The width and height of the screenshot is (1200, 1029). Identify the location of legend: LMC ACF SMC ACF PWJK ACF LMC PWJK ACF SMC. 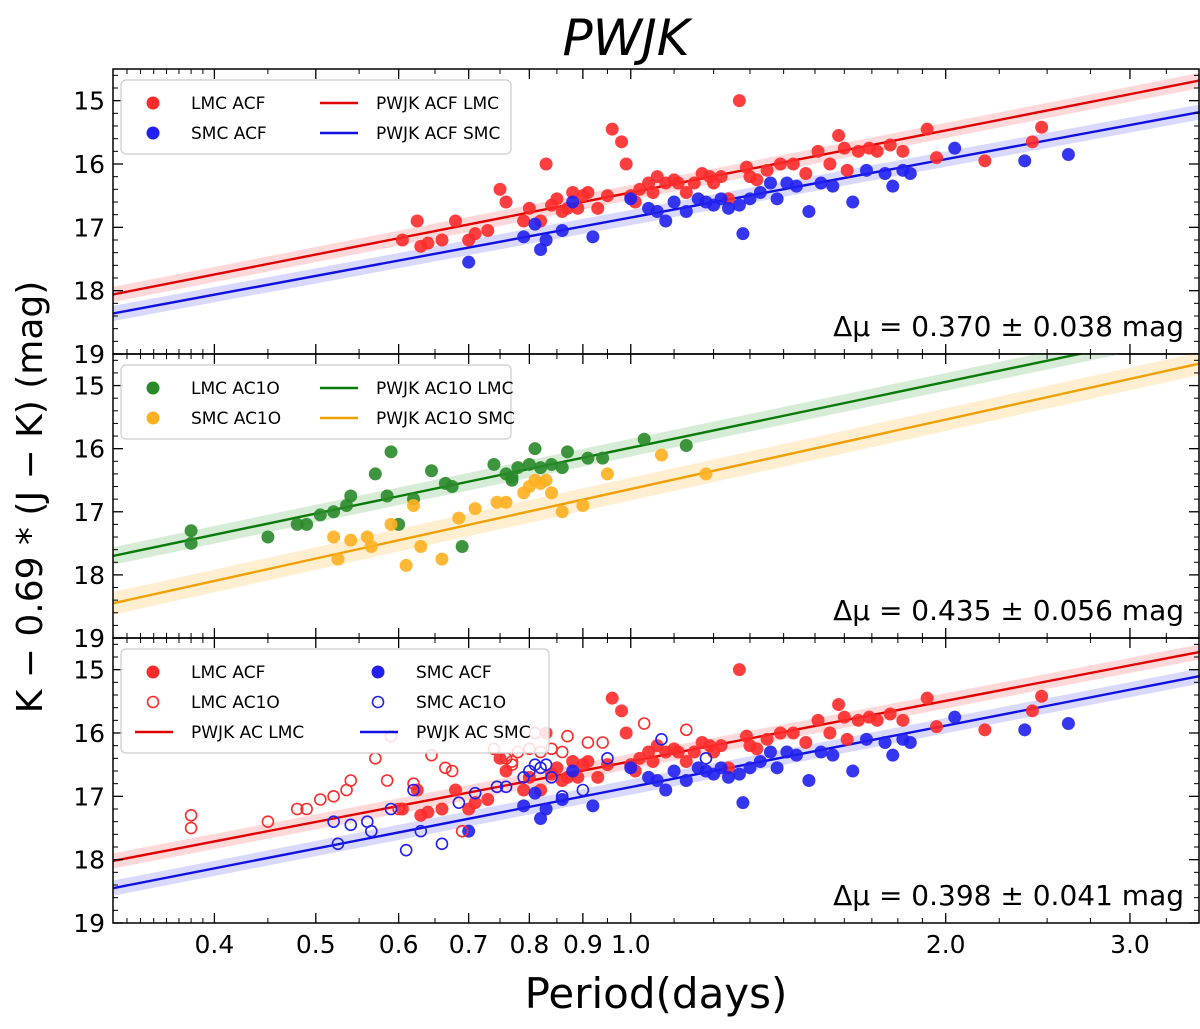
(316, 117).